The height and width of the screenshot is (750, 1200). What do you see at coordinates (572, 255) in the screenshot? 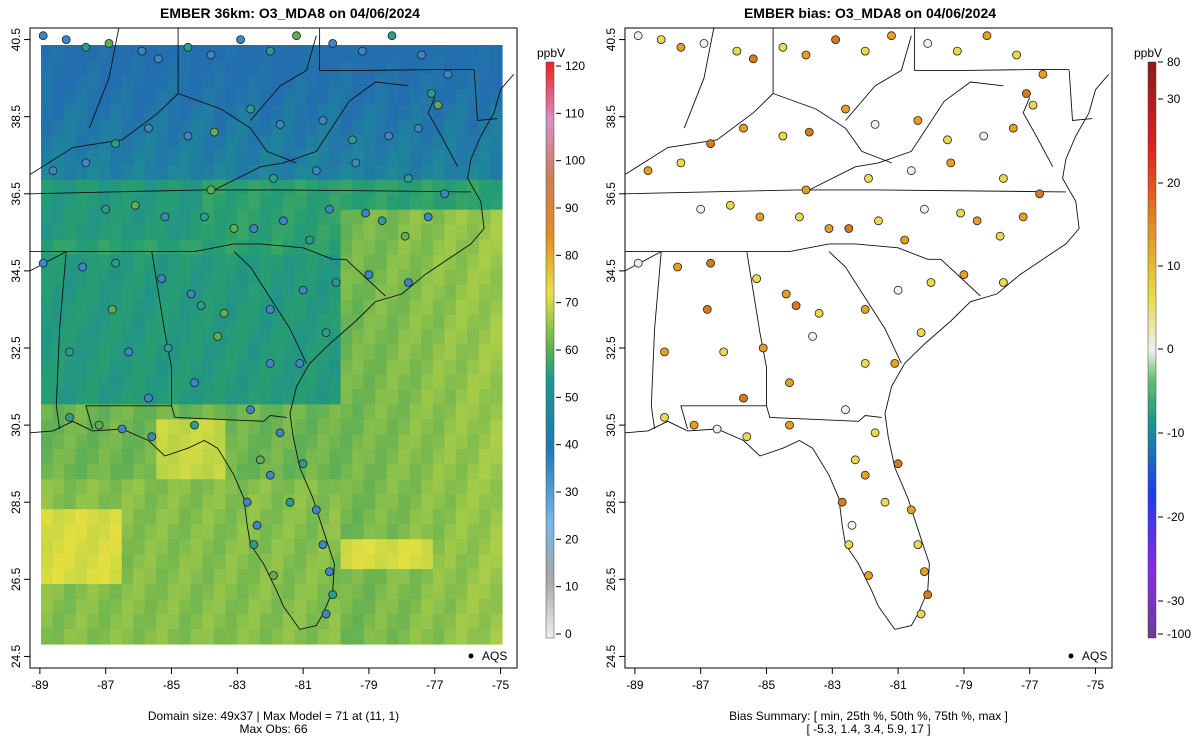
I see `colorbar-tick-label: 80` at bounding box center [572, 255].